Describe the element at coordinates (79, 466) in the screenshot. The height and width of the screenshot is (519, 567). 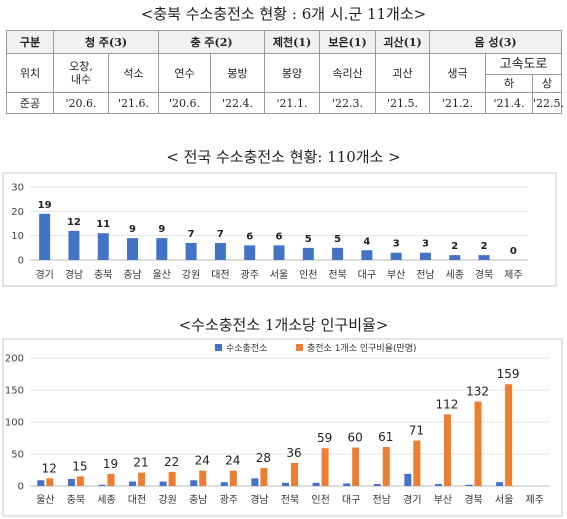
I see `data-label: 15` at that location.